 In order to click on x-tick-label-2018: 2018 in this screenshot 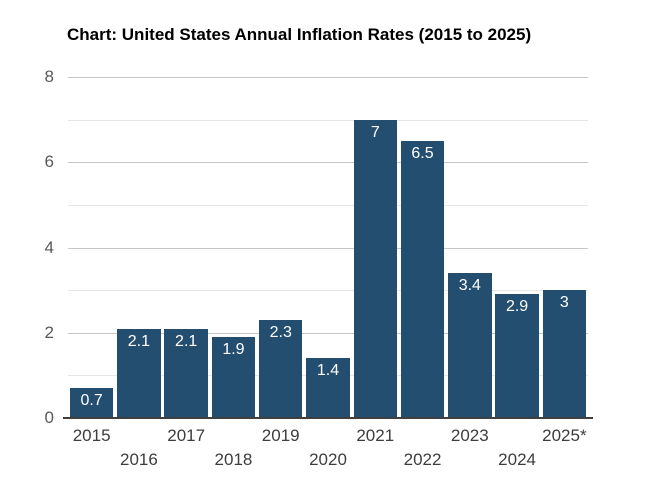, I will do `click(233, 459)`.